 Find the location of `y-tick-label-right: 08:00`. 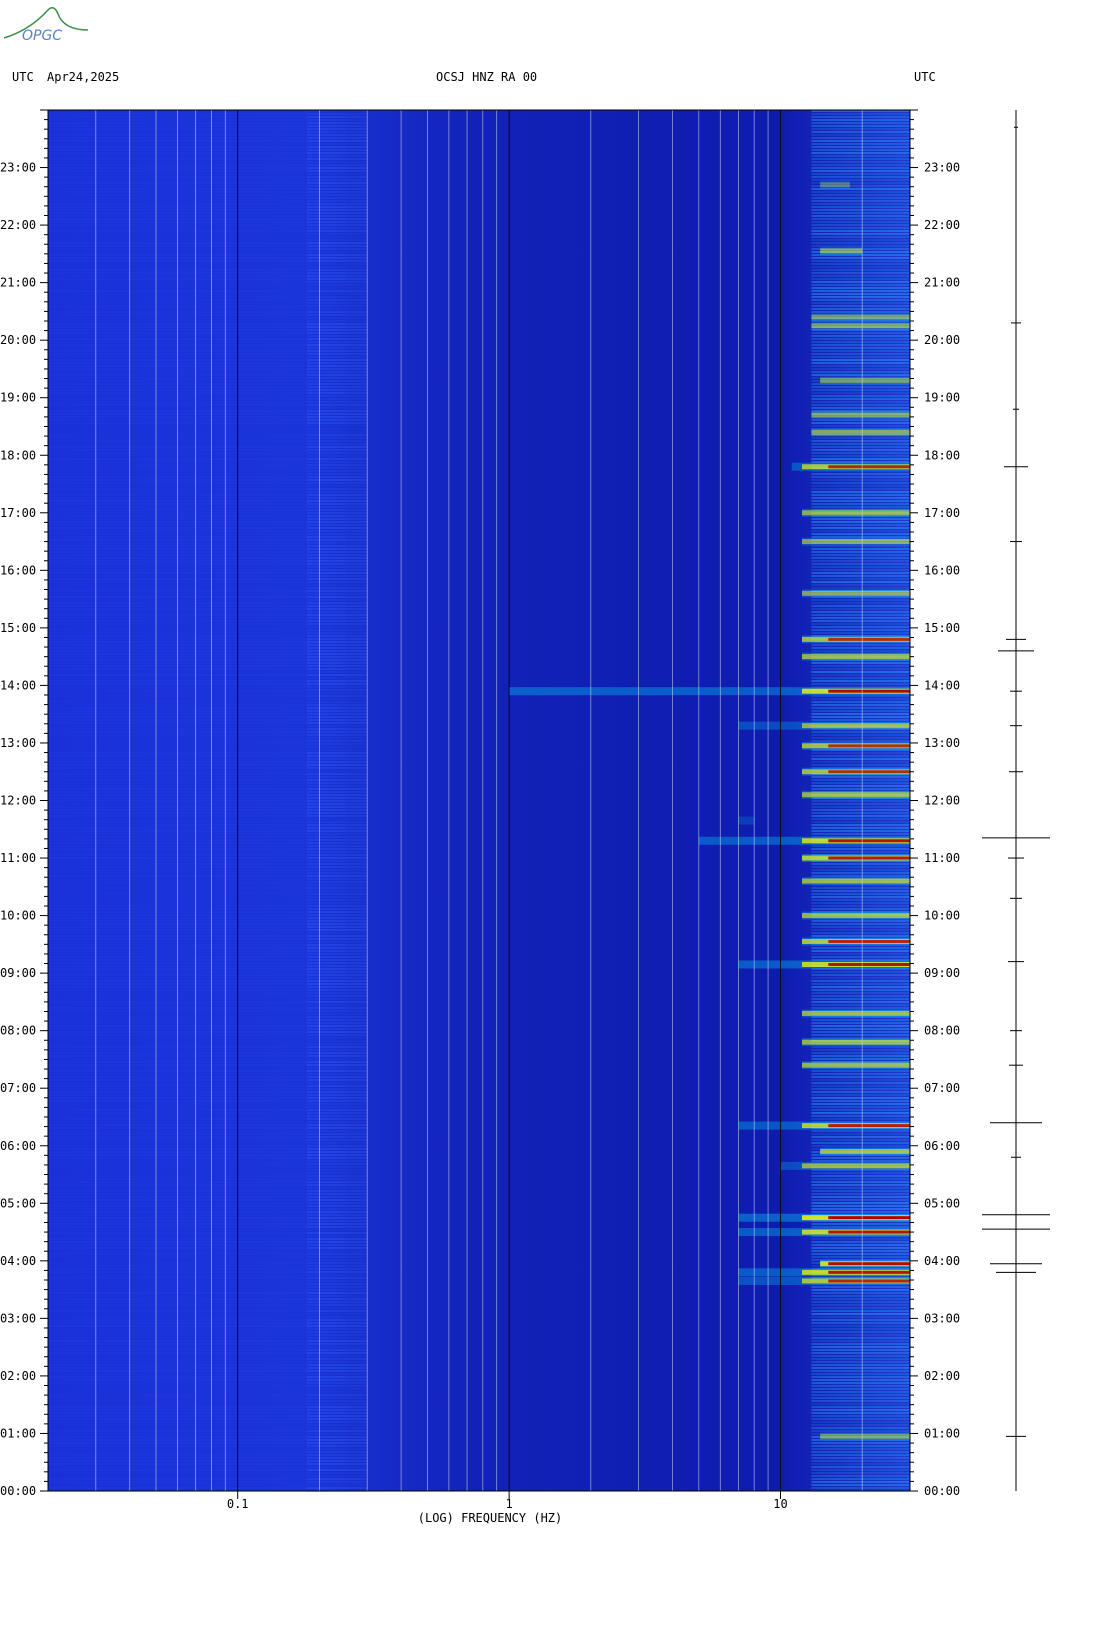

y-tick-label-right: 08:00 is located at coordinates (942, 1031).